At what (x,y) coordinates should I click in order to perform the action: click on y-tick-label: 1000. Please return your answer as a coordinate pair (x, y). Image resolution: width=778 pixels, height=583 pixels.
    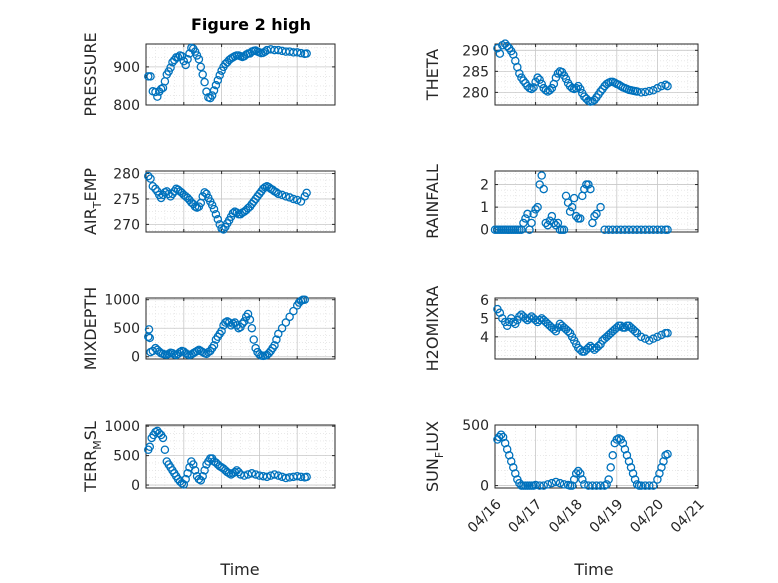
    Looking at the image, I should click on (122, 301).